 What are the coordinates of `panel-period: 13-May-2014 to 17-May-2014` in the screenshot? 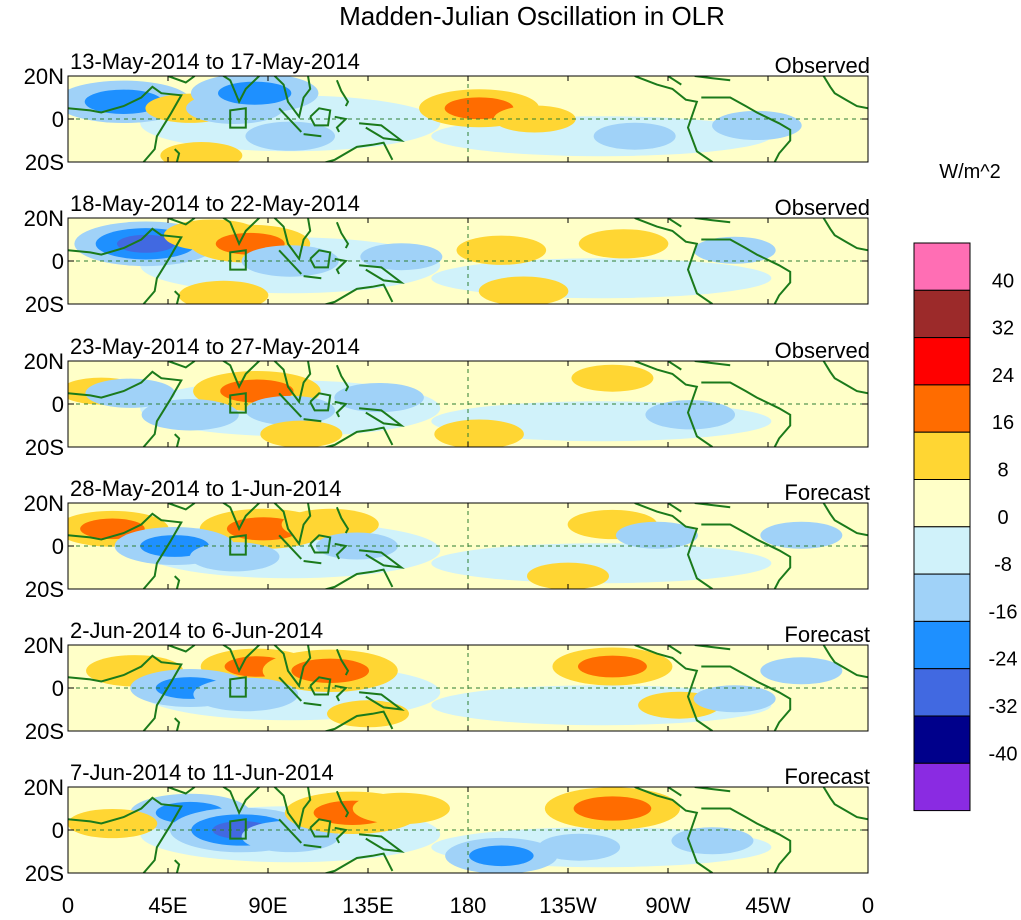 It's located at (215, 61).